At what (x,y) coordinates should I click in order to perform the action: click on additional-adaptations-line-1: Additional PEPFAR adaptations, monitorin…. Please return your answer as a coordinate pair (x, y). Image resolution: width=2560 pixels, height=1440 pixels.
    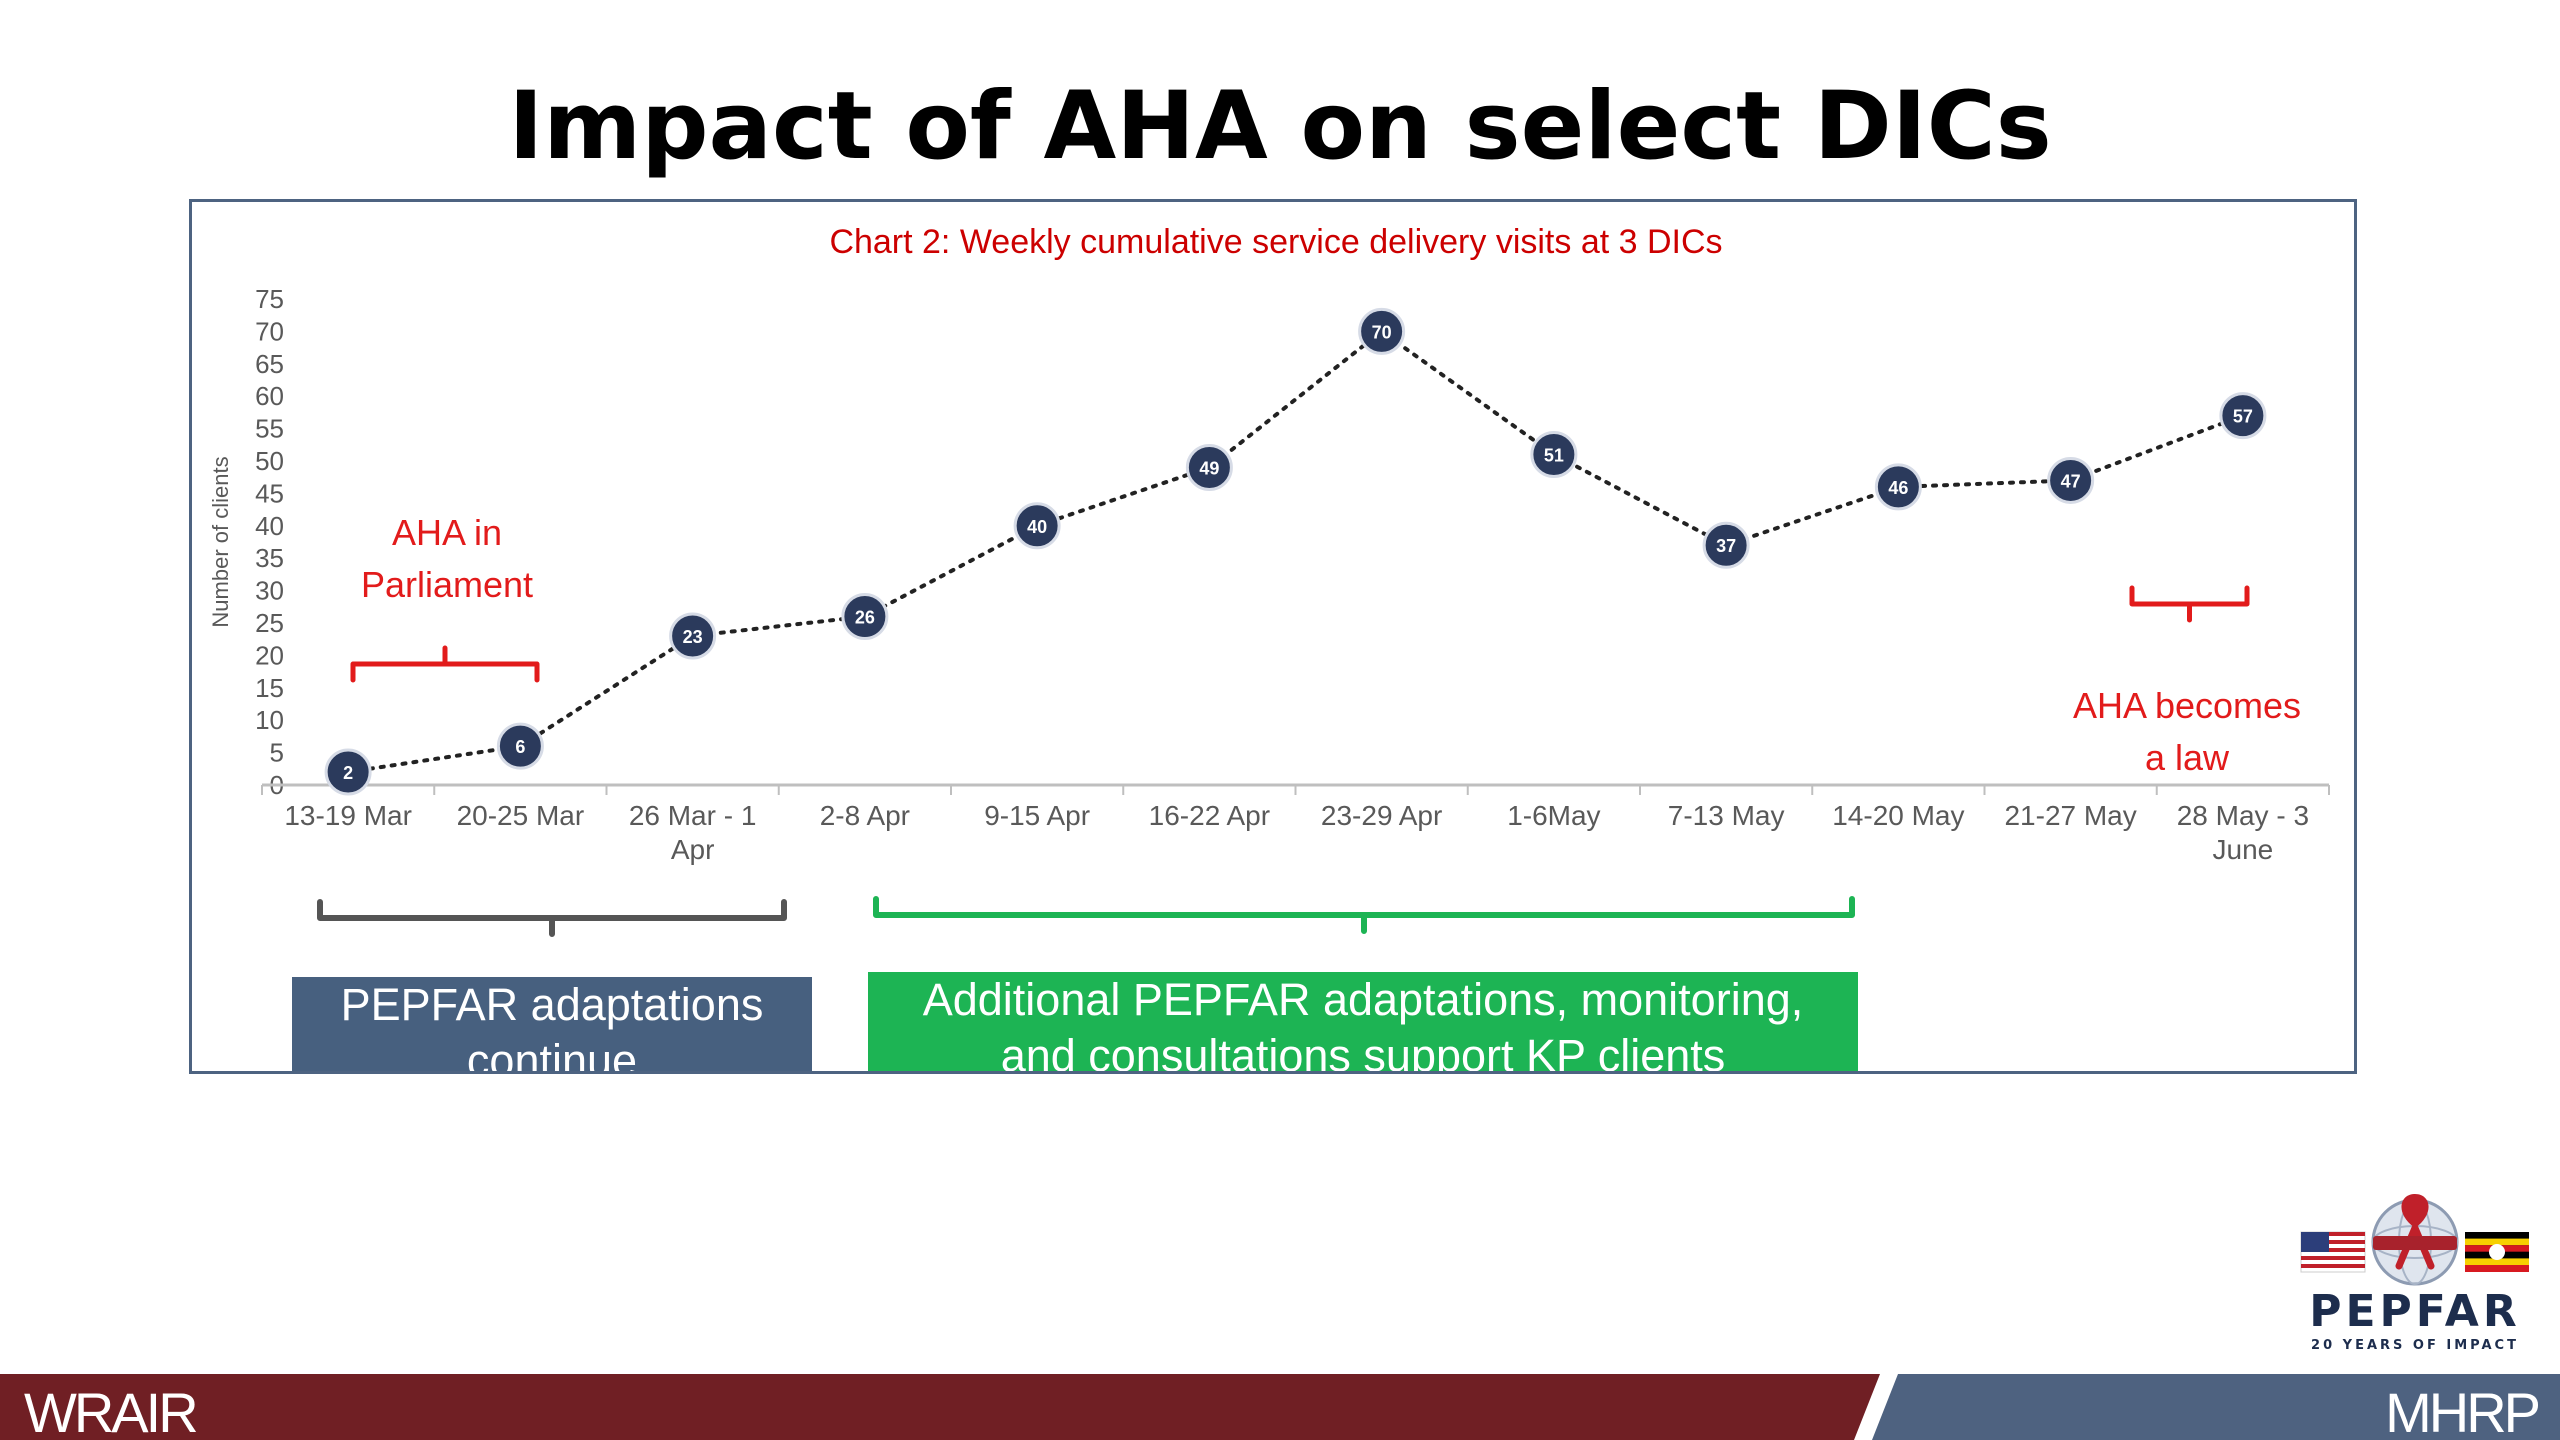
    Looking at the image, I should click on (1363, 999).